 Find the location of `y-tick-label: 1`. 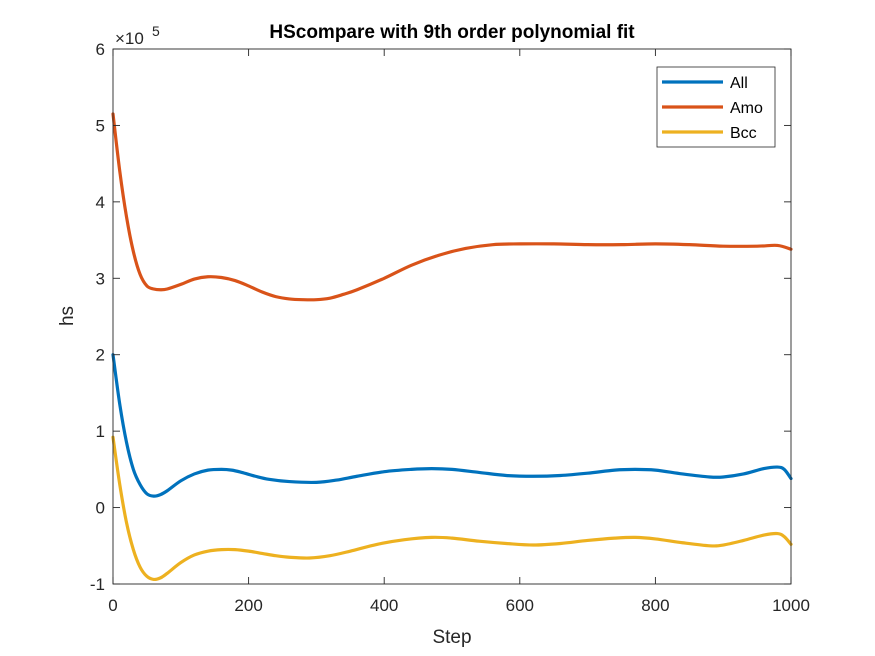

y-tick-label: 1 is located at coordinates (100, 431).